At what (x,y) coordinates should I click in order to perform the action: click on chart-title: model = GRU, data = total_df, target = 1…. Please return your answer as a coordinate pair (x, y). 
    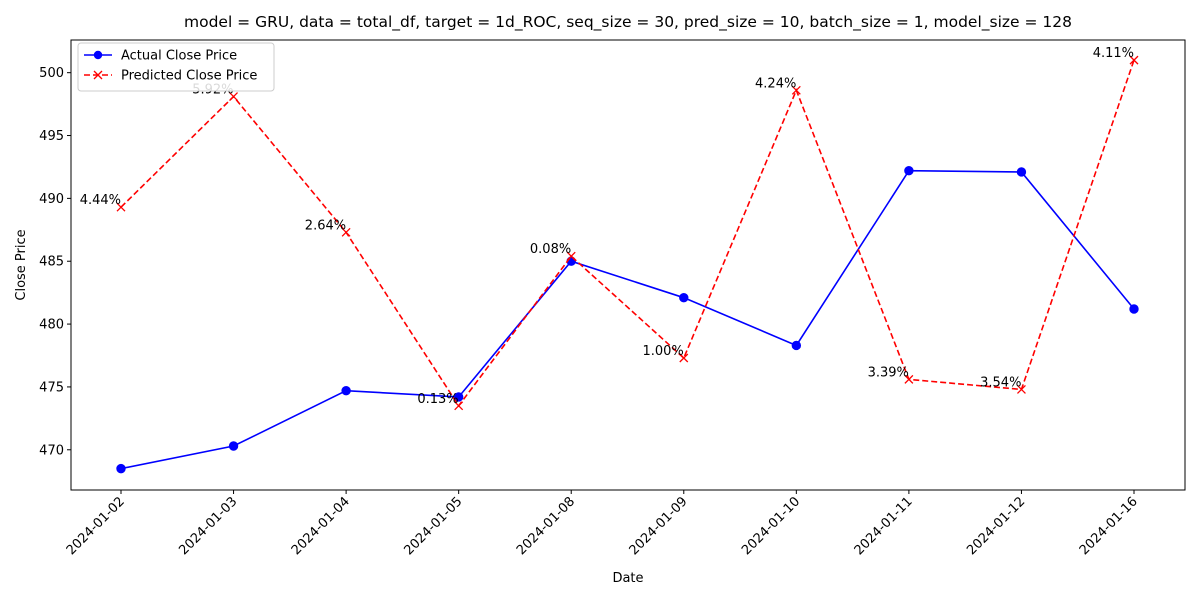
    Looking at the image, I should click on (628, 22).